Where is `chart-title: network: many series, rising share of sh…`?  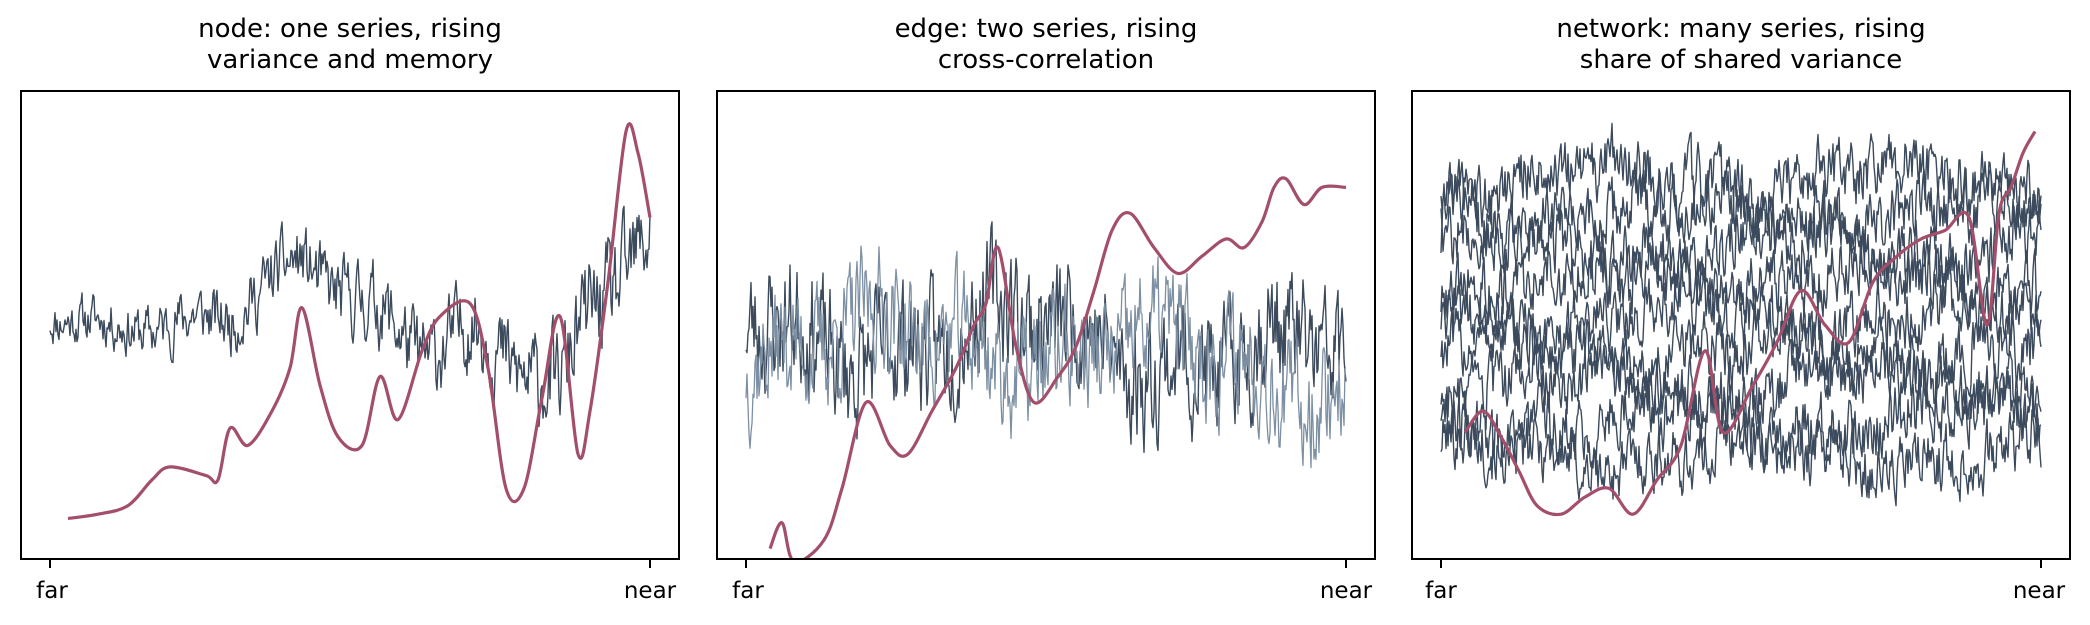 chart-title: network: many series, rising share of sh… is located at coordinates (1741, 45).